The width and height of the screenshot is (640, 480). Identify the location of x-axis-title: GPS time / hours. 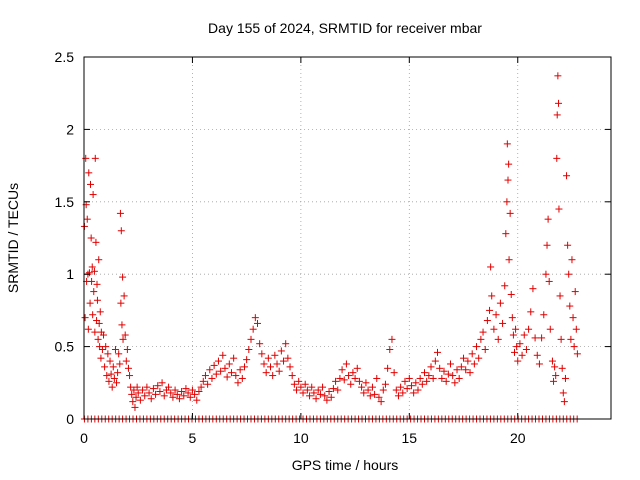
(345, 465).